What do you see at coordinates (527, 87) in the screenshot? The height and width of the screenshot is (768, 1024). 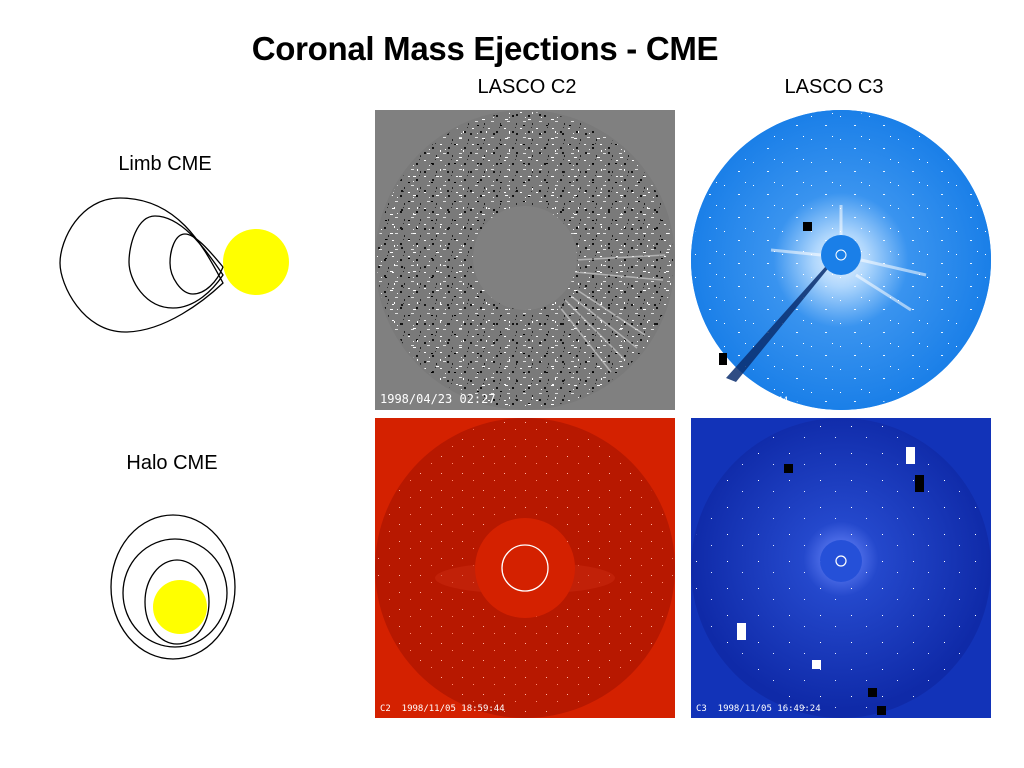 I see `column-header-c2: LASCO C2` at bounding box center [527, 87].